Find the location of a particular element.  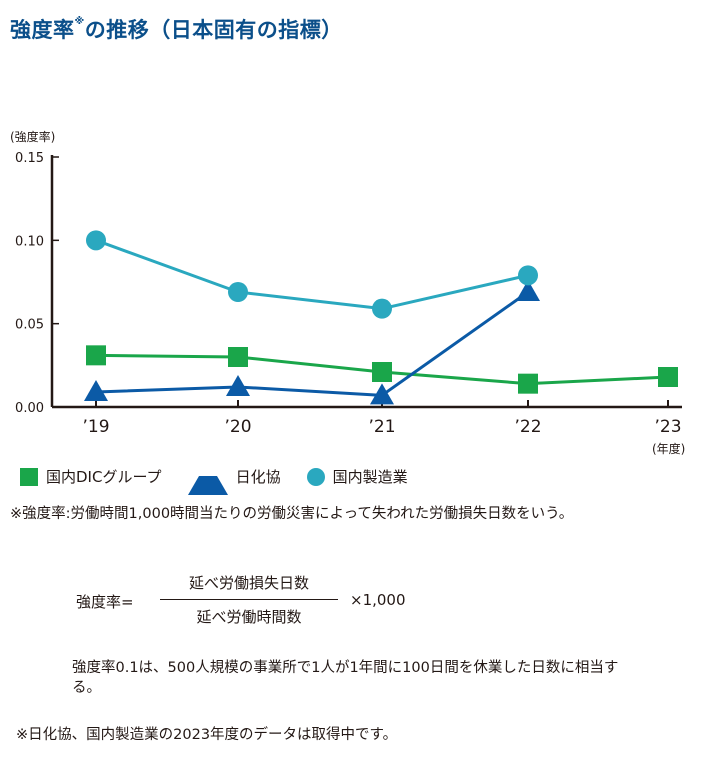

chart-legend: 国内DICグループ 日化協 国内製造業 is located at coordinates (227, 476).